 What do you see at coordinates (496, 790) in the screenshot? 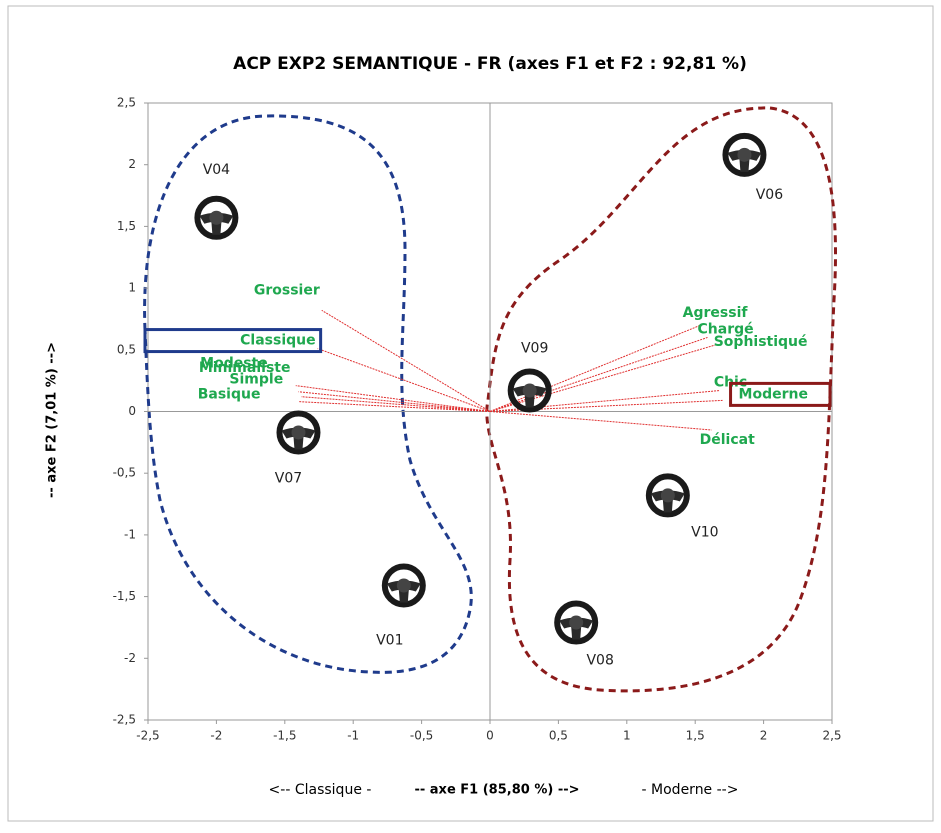
I see `x-axis-title: -- axe F1 (85,80 %) -->` at bounding box center [496, 790].